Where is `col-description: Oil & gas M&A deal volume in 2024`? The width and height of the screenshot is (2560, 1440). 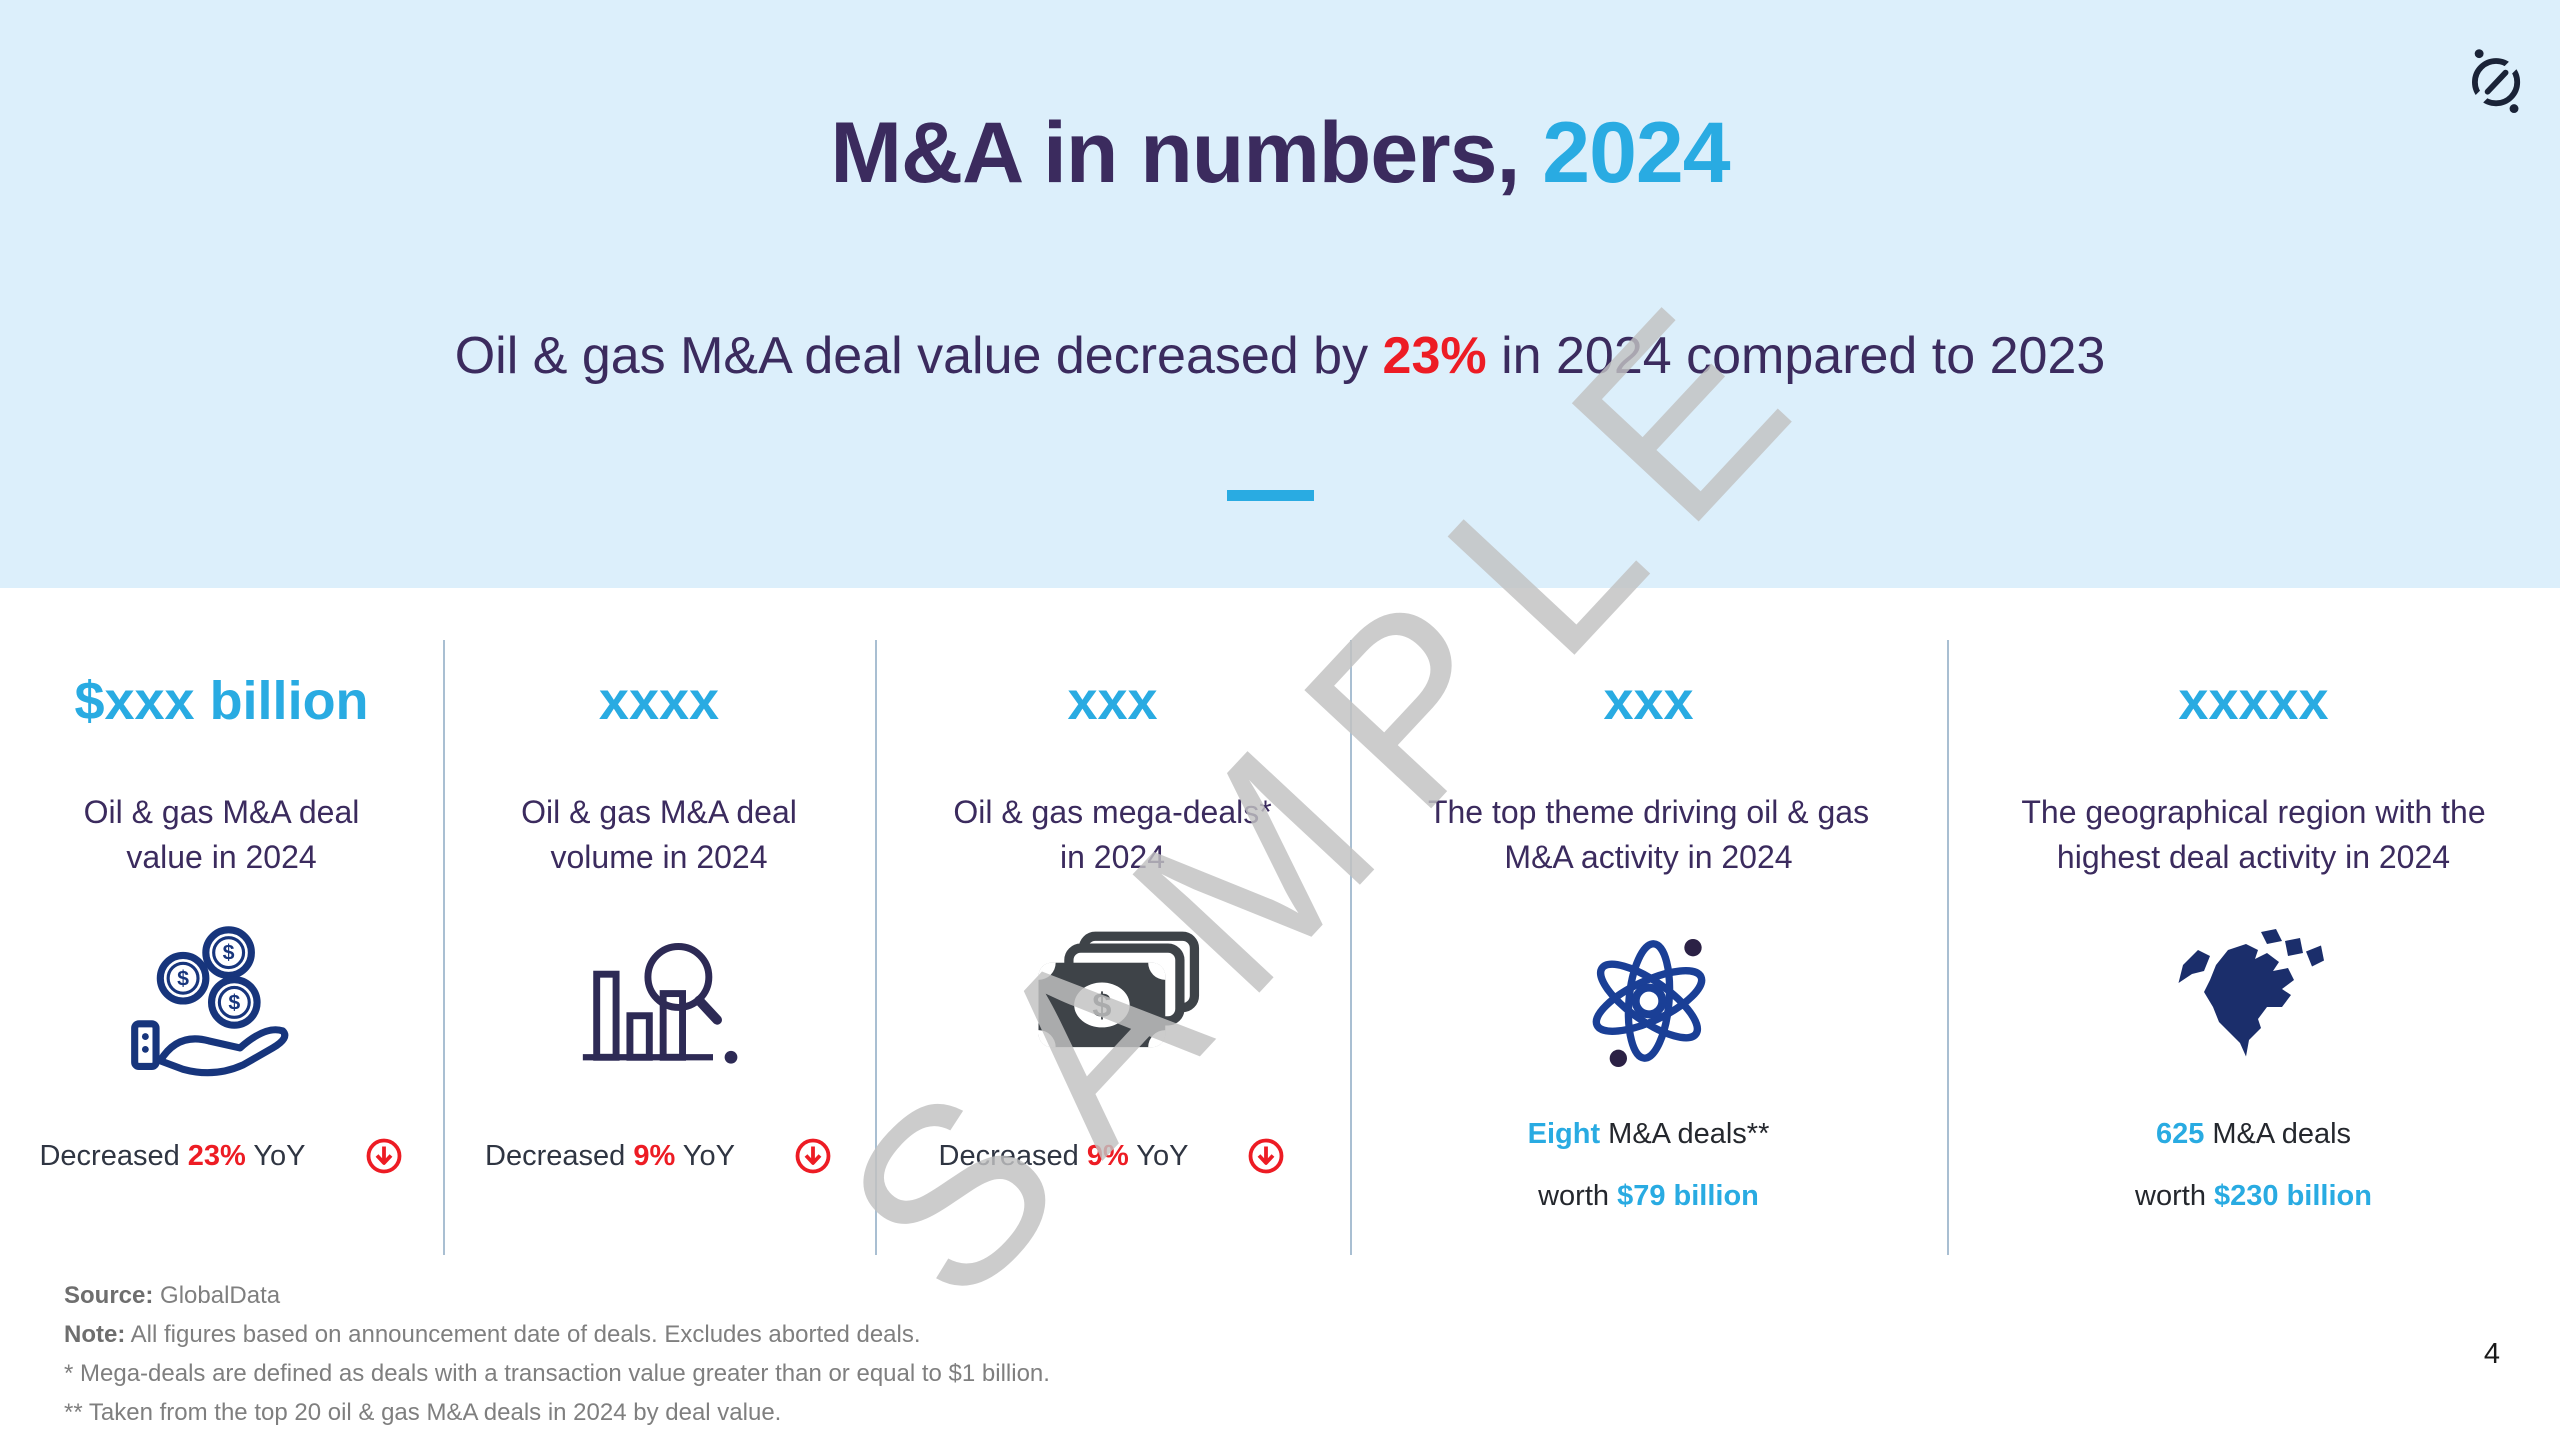 col-description: Oil & gas M&A deal volume in 2024 is located at coordinates (659, 835).